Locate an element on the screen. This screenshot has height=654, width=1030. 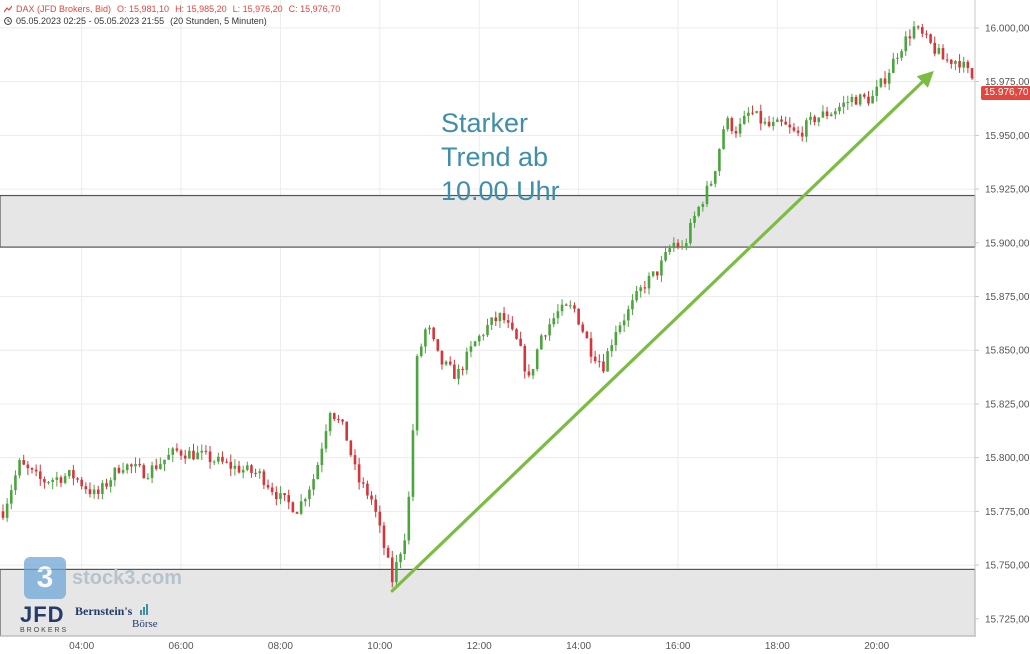
interval-label: (20 Stunden, 5 Minuten) is located at coordinates (218, 21).